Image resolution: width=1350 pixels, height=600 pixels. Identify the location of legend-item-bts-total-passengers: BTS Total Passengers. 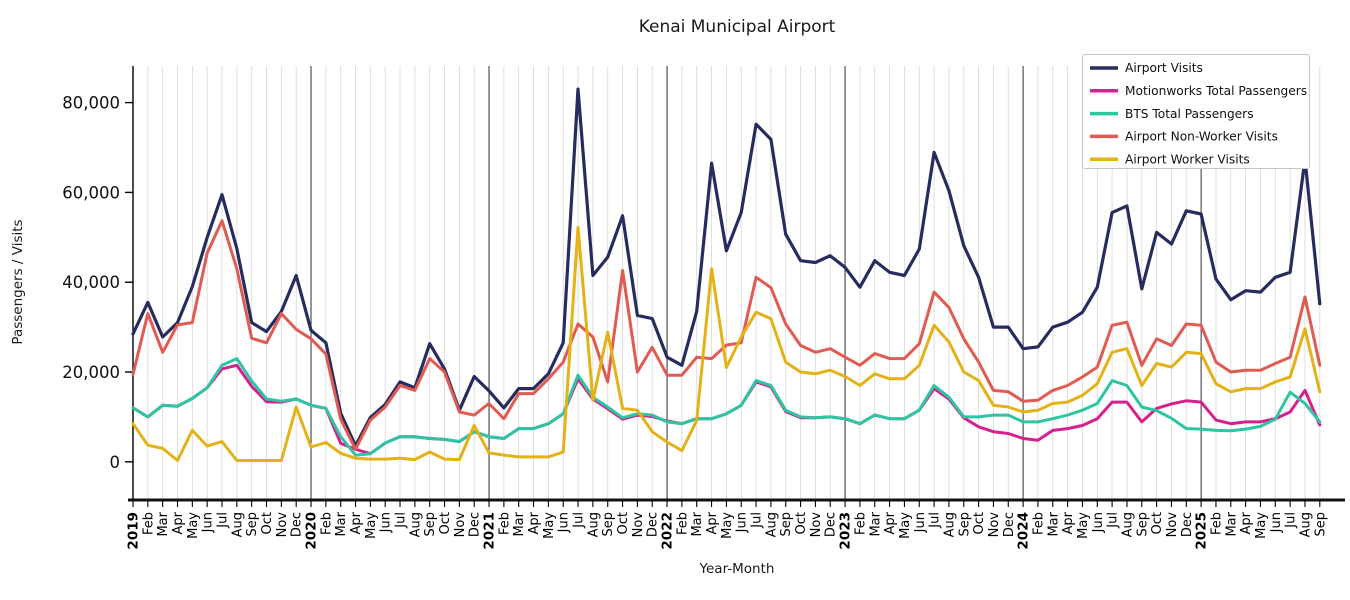
(1172, 114).